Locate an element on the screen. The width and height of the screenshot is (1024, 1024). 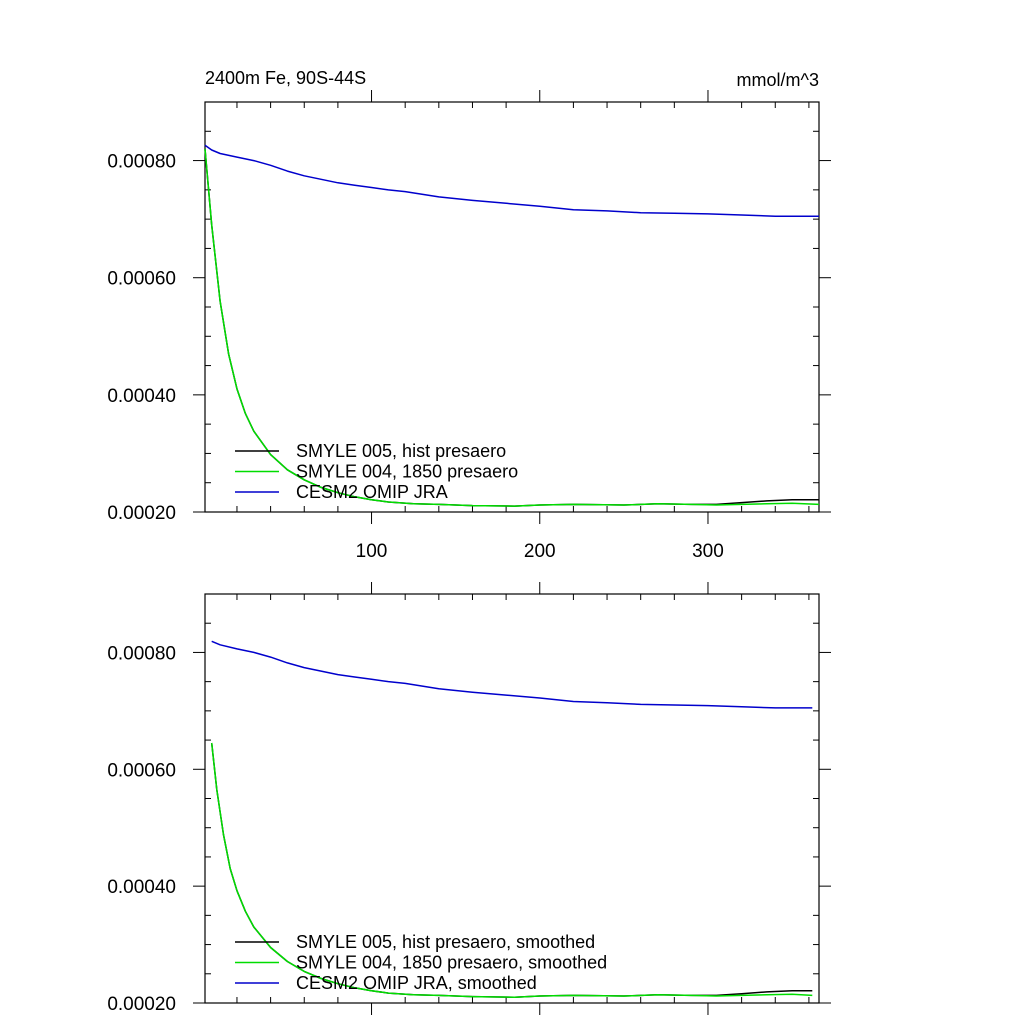
x-tick-label: 200 is located at coordinates (540, 551).